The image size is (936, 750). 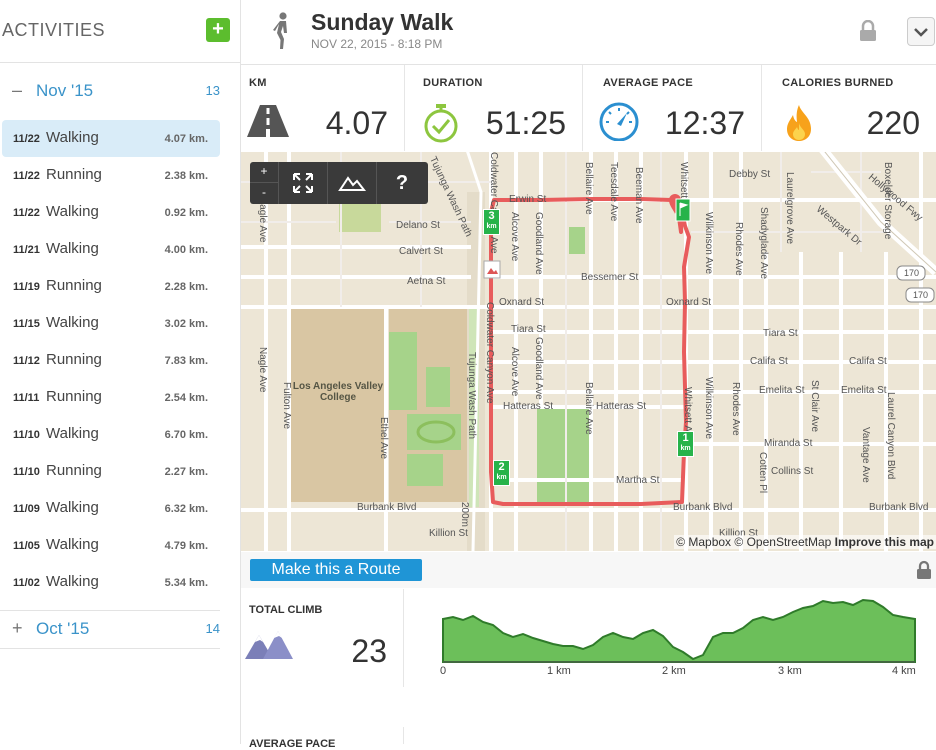 What do you see at coordinates (402, 183) in the screenshot?
I see `help-button: ?` at bounding box center [402, 183].